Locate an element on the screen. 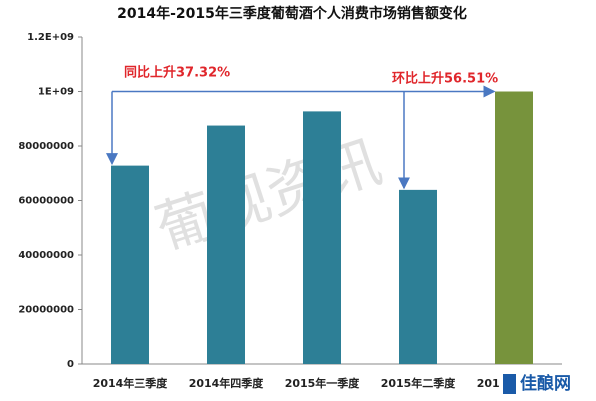  chart-title: 2014年-2015年三季度葡萄酒个人消费市场销售额变化 is located at coordinates (292, 13).